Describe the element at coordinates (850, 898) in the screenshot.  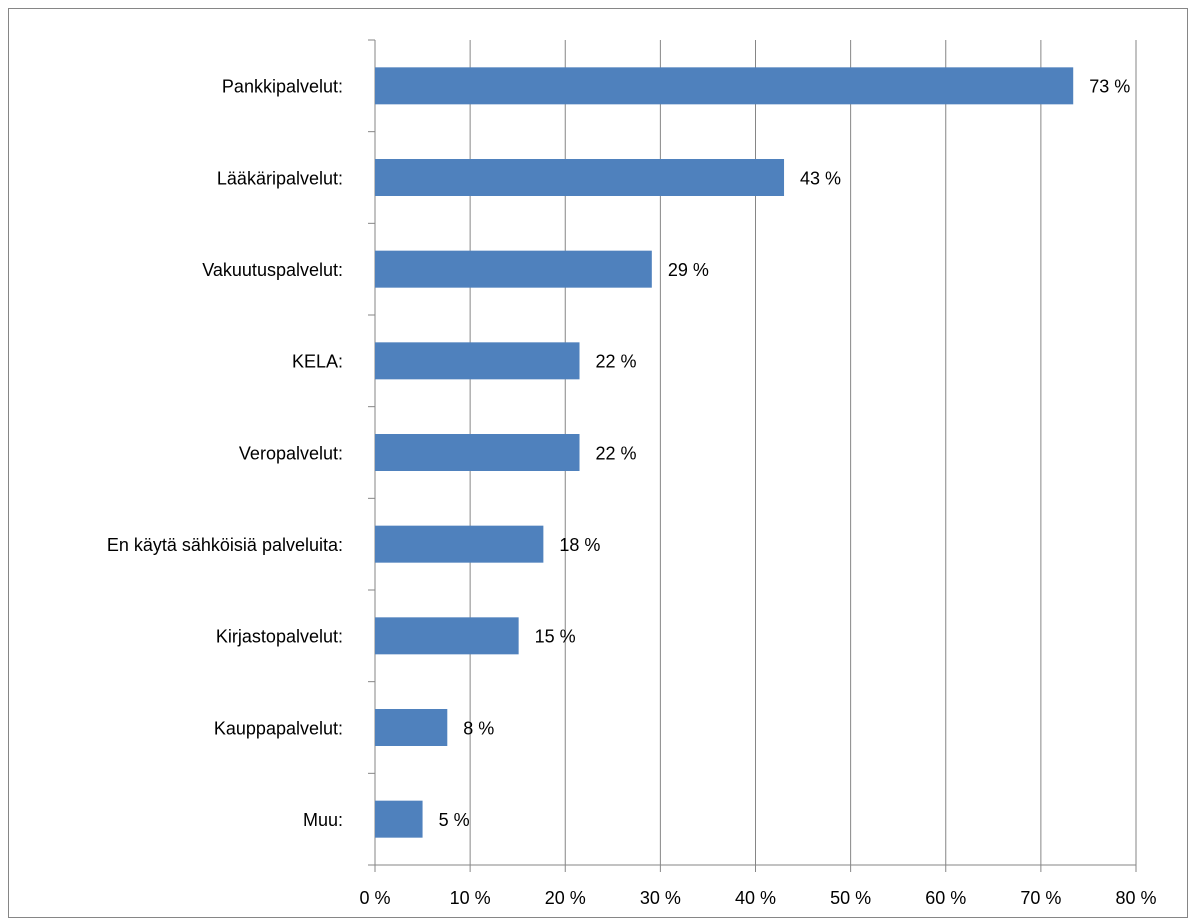
I see `x-tick-label: 50 %` at that location.